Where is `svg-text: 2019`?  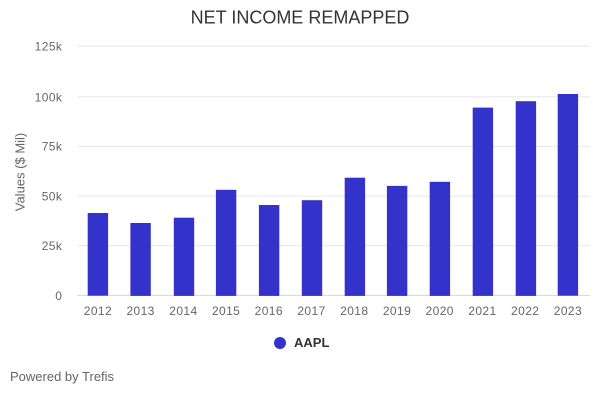 svg-text: 2019 is located at coordinates (397, 311).